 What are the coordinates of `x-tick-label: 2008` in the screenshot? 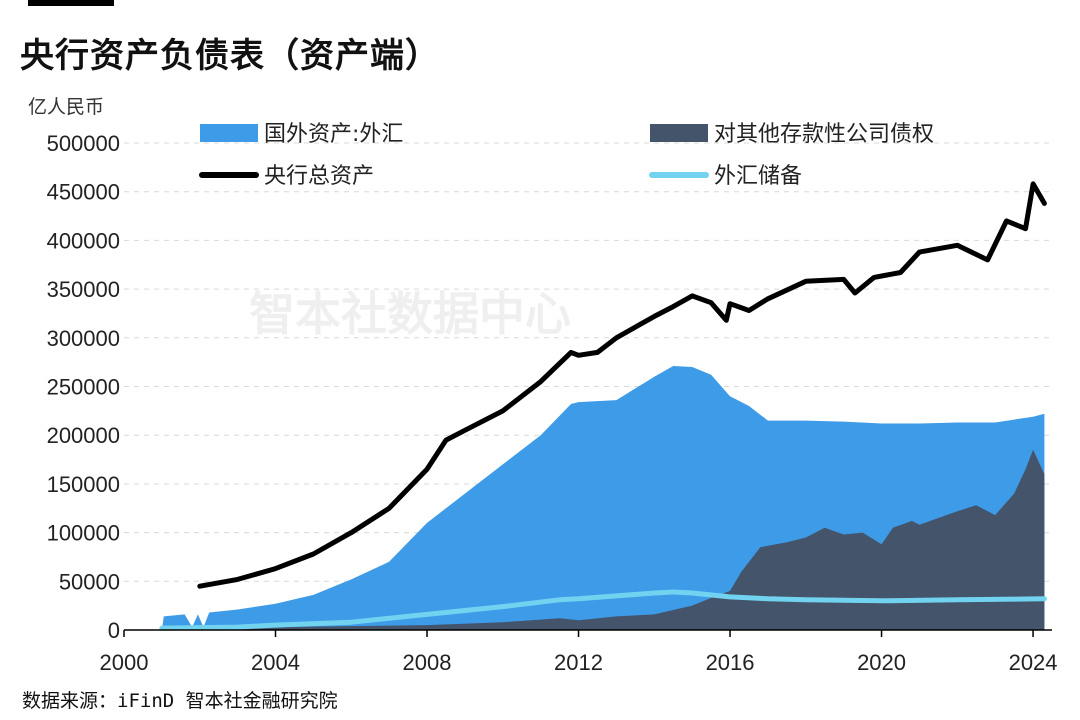 It's located at (427, 662).